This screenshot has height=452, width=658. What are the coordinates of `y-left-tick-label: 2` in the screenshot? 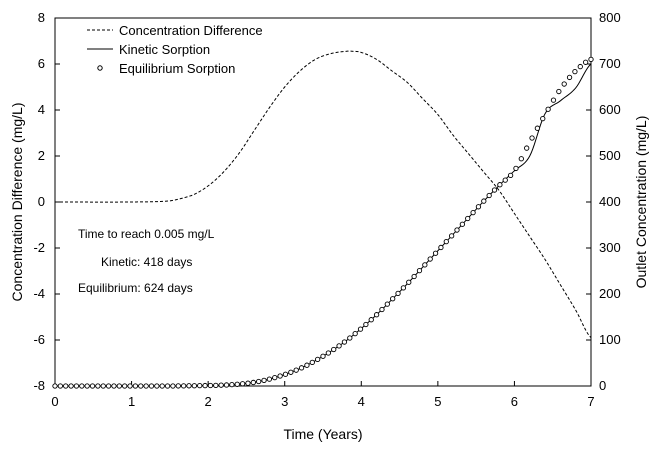 It's located at (41, 155).